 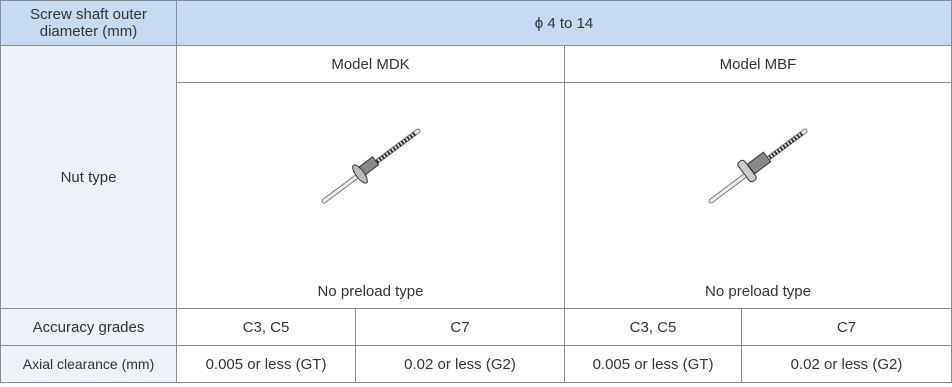 What do you see at coordinates (757, 64) in the screenshot?
I see `model-cell: Model MBF` at bounding box center [757, 64].